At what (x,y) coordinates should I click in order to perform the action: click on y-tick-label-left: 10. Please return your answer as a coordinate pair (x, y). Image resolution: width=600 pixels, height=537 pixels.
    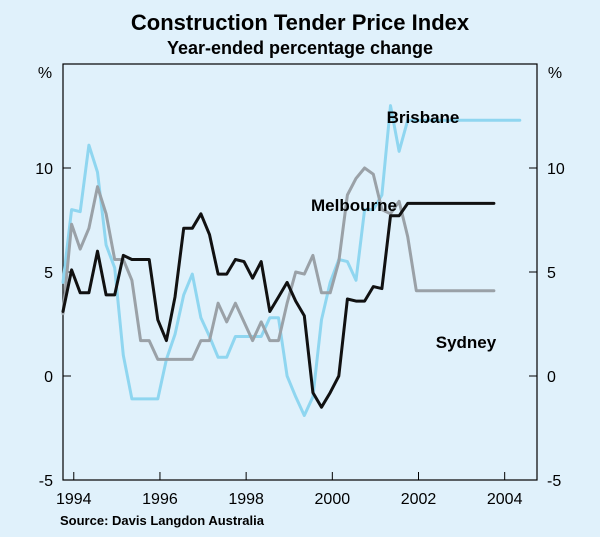
    Looking at the image, I should click on (44, 169).